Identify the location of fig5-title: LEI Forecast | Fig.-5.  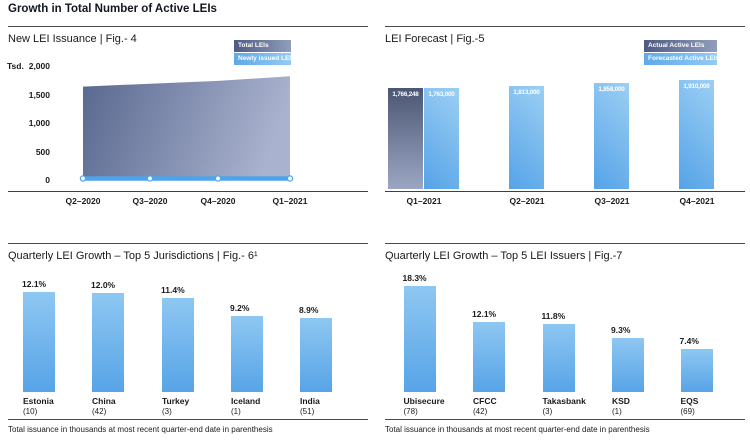
(435, 39).